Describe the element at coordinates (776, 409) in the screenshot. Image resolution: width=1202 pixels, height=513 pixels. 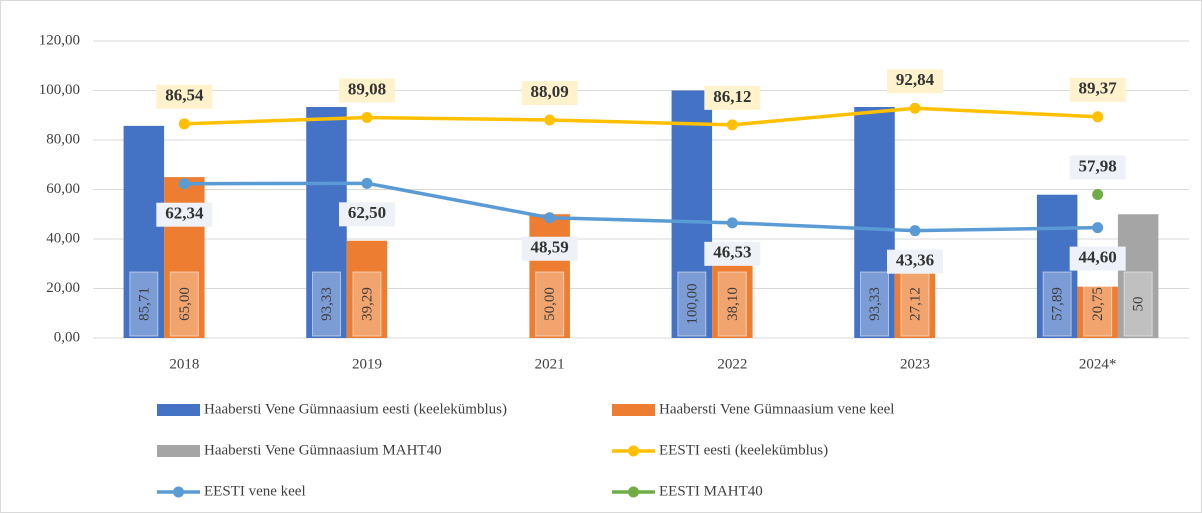
I see `legend-label: Haabersti Vene Gümnaasium vene keel` at that location.